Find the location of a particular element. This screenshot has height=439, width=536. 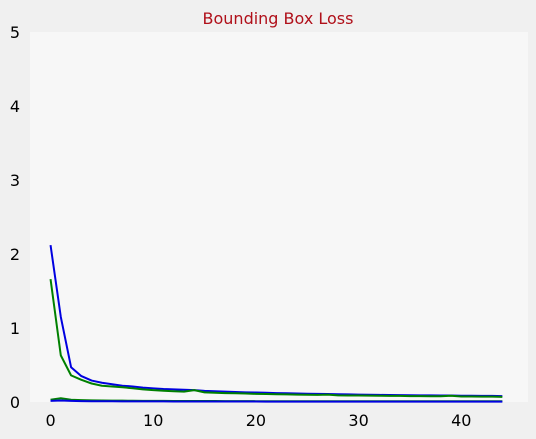

y-tick-label: 5 is located at coordinates (15, 32).